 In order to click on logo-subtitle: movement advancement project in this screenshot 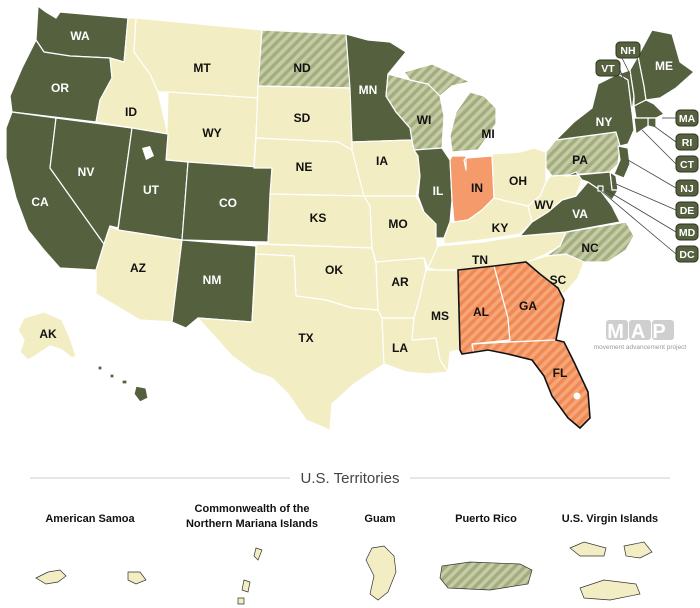, I will do `click(640, 347)`.